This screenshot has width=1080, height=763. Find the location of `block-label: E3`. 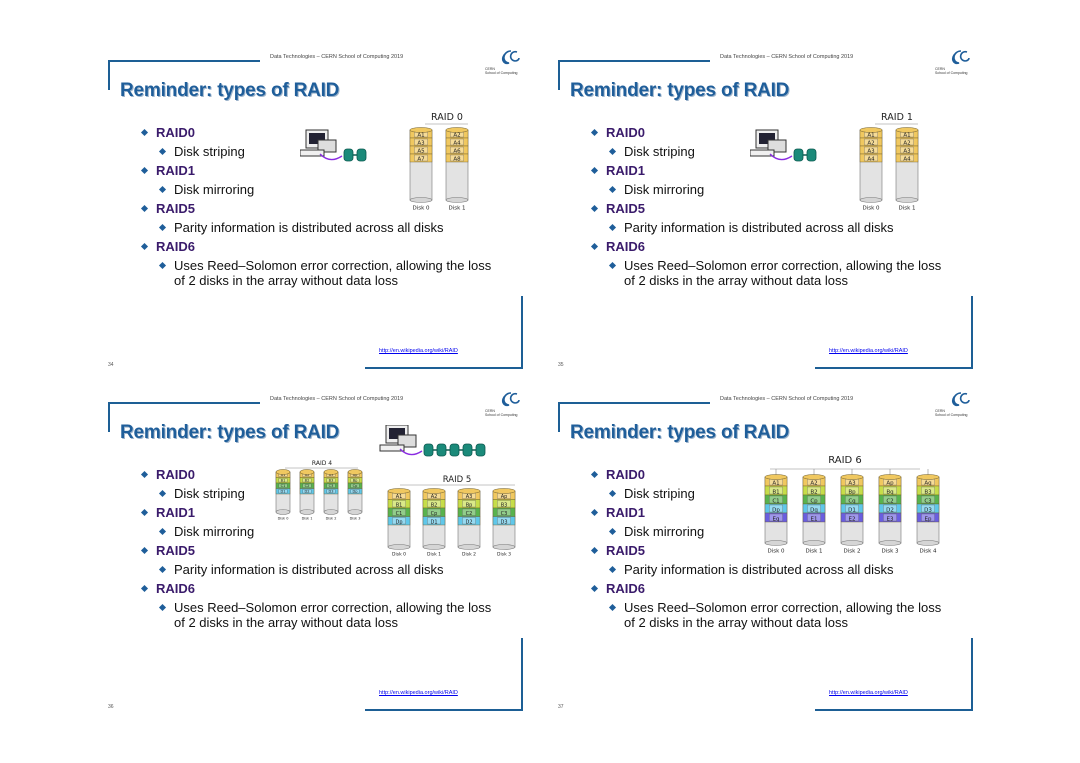

block-label: E3 is located at coordinates (890, 519).